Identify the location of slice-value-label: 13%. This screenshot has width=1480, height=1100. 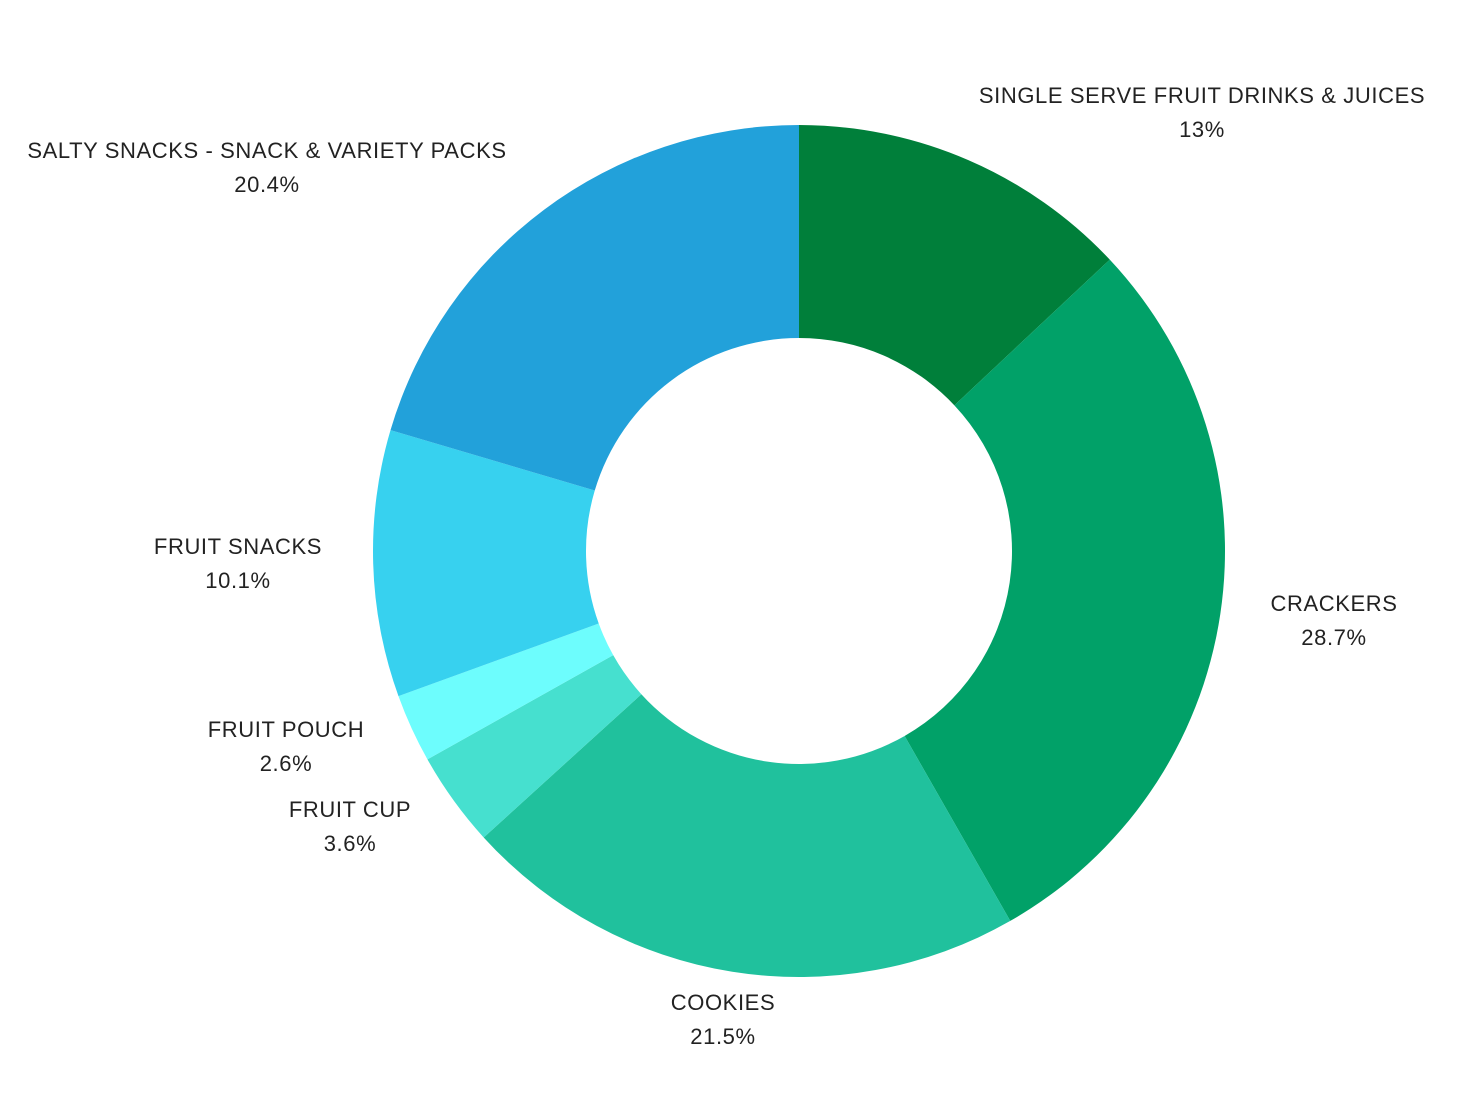
(1202, 129).